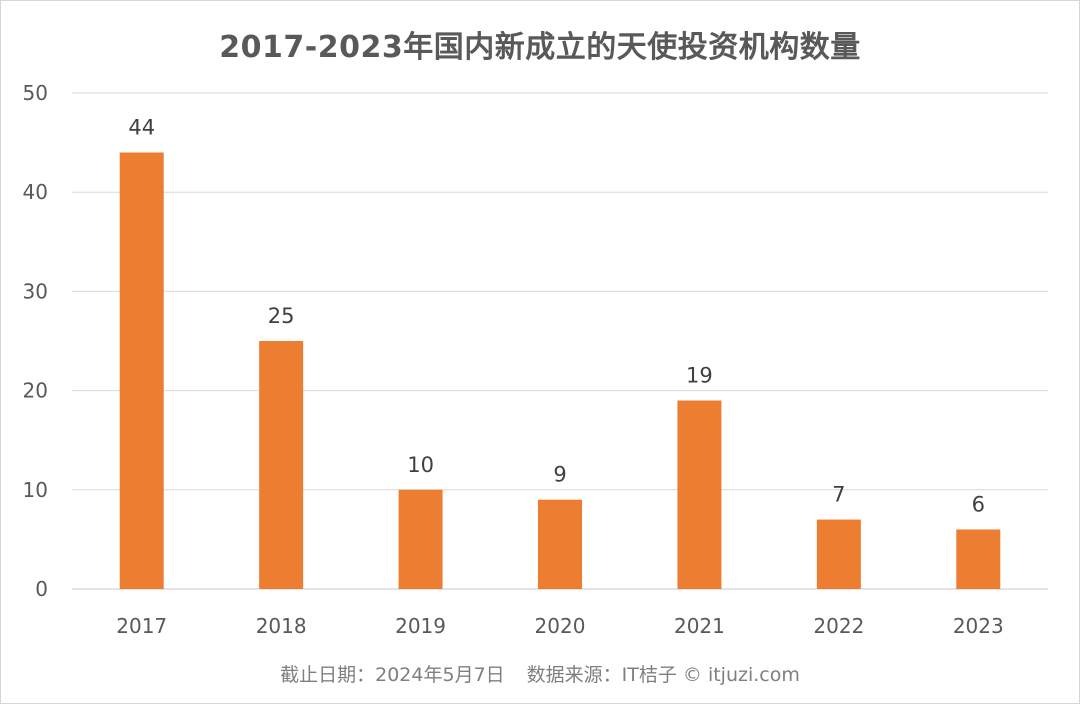  What do you see at coordinates (838, 626) in the screenshot?
I see `x-tick-label: 2022` at bounding box center [838, 626].